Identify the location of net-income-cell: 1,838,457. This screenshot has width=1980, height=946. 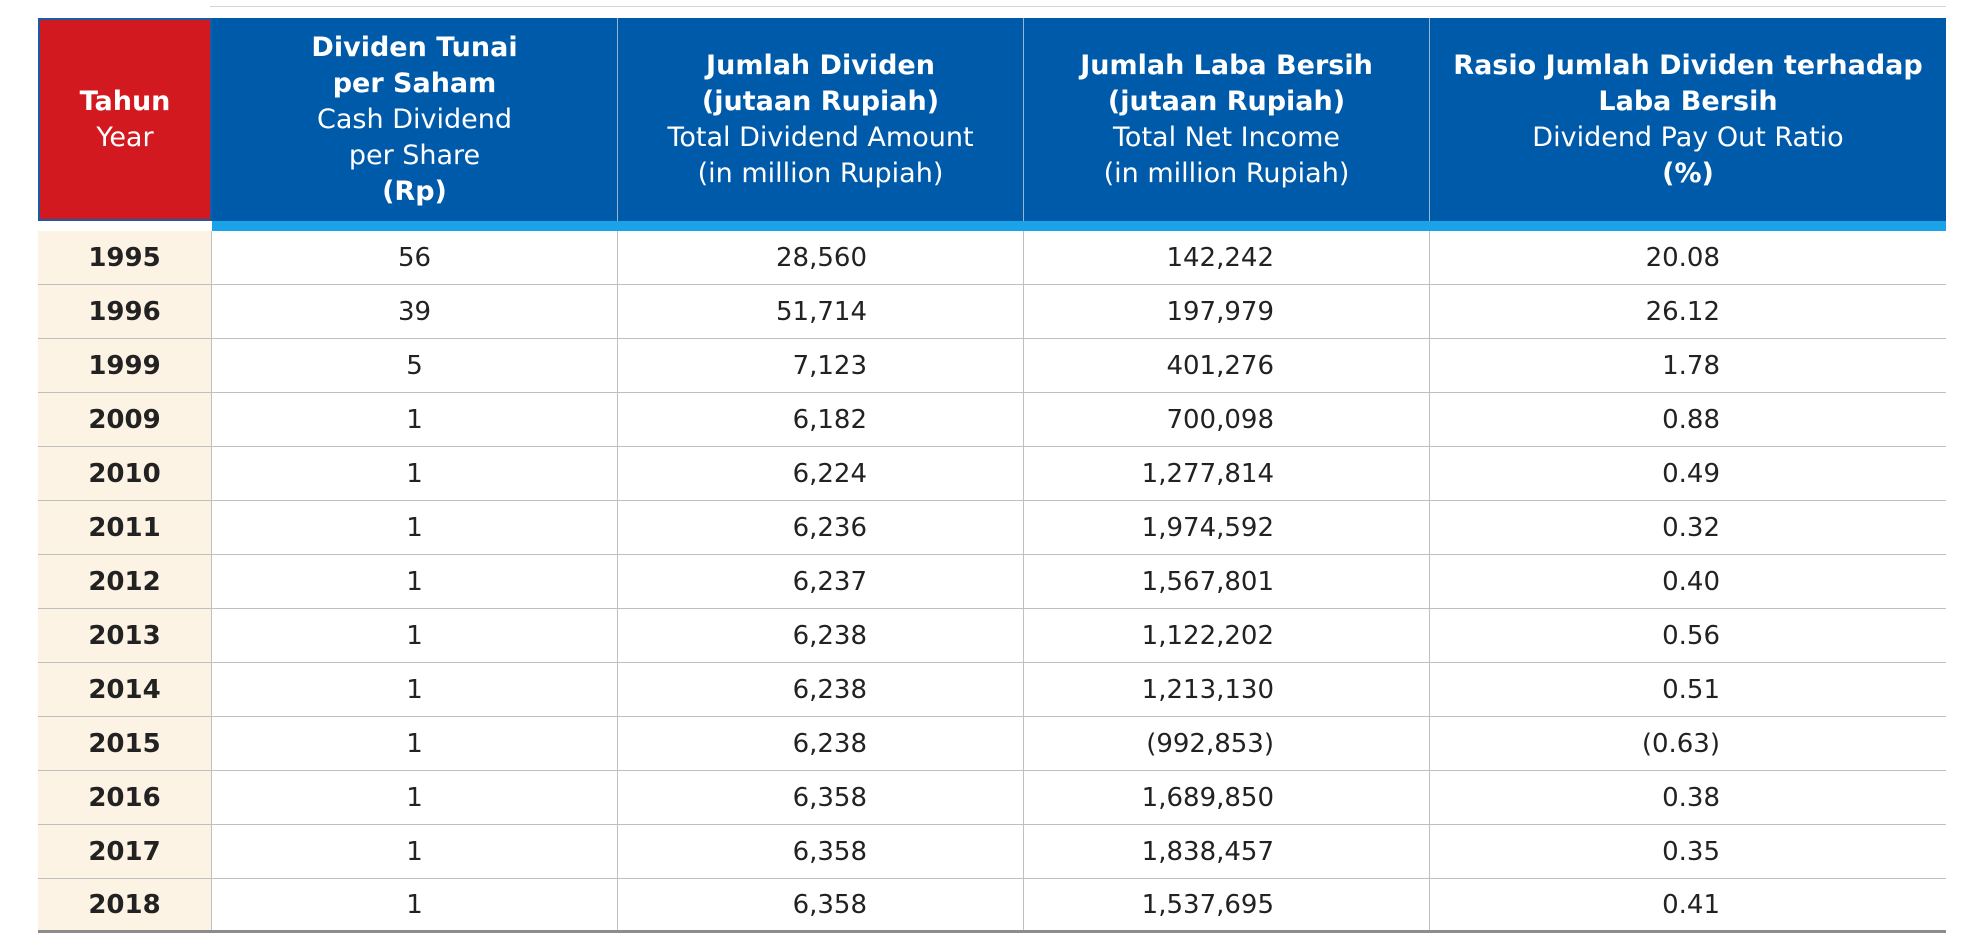
(1227, 851).